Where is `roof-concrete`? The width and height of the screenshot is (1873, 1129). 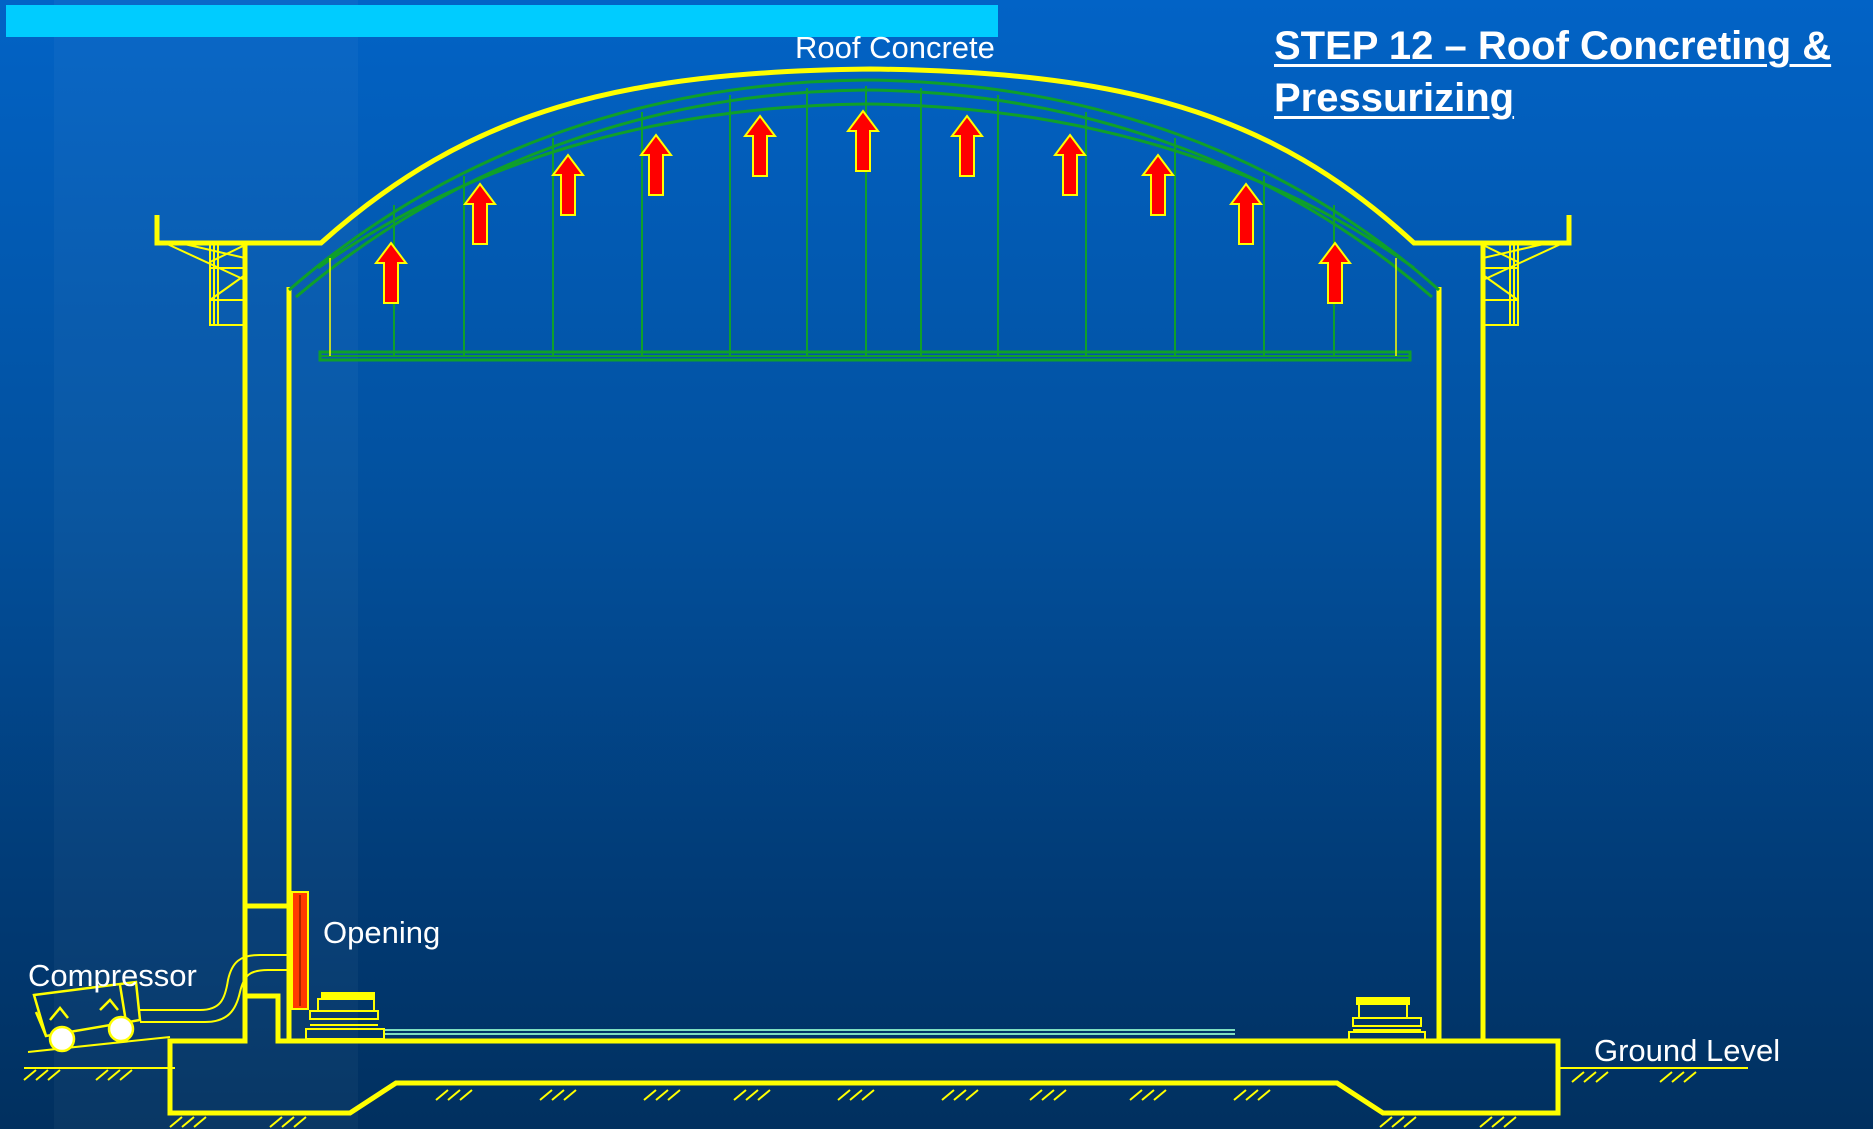
roof-concrete is located at coordinates (863, 156).